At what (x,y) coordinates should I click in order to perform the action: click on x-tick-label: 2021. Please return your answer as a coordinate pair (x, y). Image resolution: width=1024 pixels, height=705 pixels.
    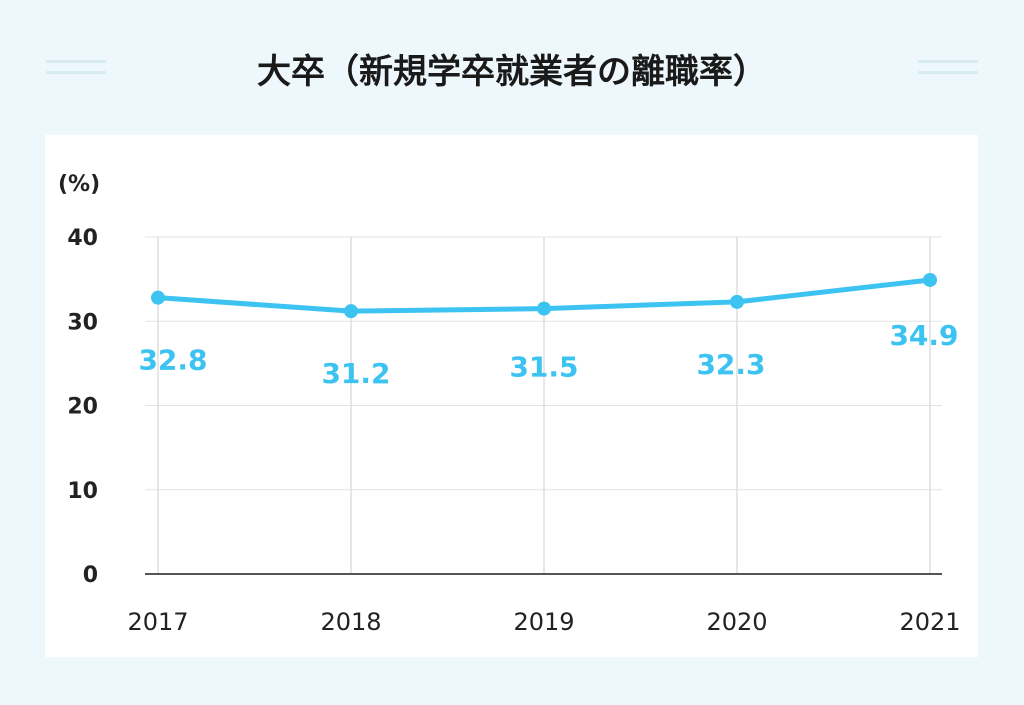
    Looking at the image, I should click on (929, 622).